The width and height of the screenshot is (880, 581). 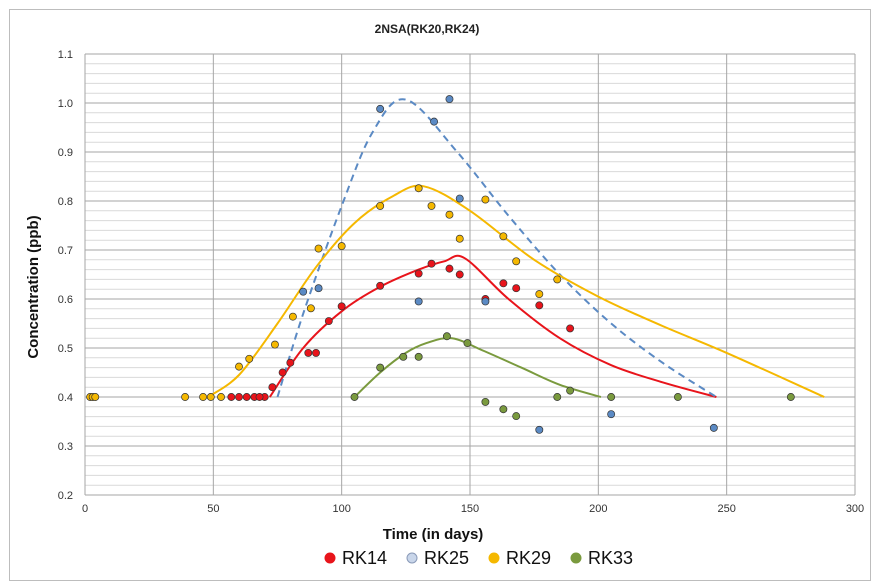 What do you see at coordinates (433, 534) in the screenshot?
I see `x-axis-label: Time (in days)` at bounding box center [433, 534].